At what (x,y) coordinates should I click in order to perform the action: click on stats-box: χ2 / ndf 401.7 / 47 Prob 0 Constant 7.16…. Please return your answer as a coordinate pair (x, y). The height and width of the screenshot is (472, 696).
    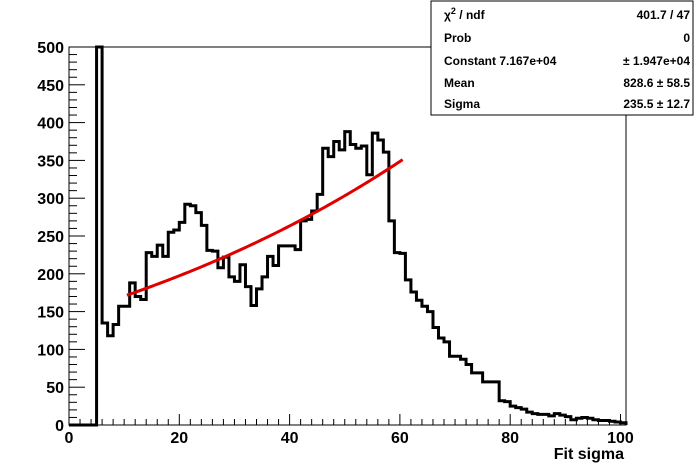
    Looking at the image, I should click on (562, 58).